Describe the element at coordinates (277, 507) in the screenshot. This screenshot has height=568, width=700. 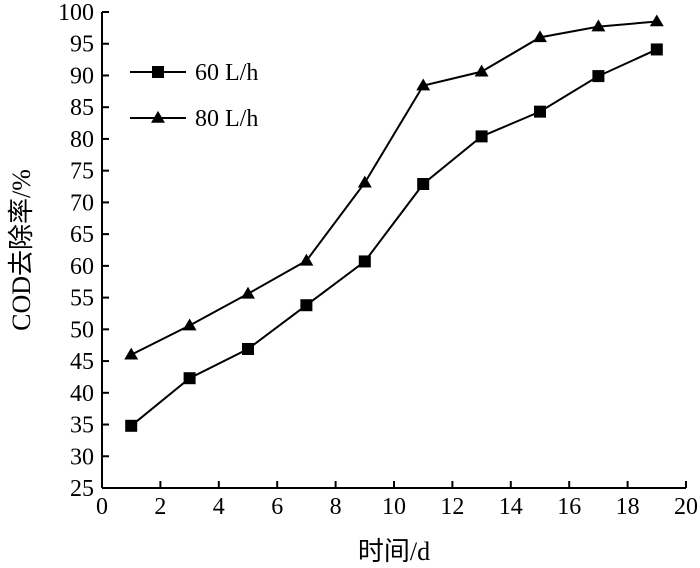
I see `x-tick-label: 6` at that location.